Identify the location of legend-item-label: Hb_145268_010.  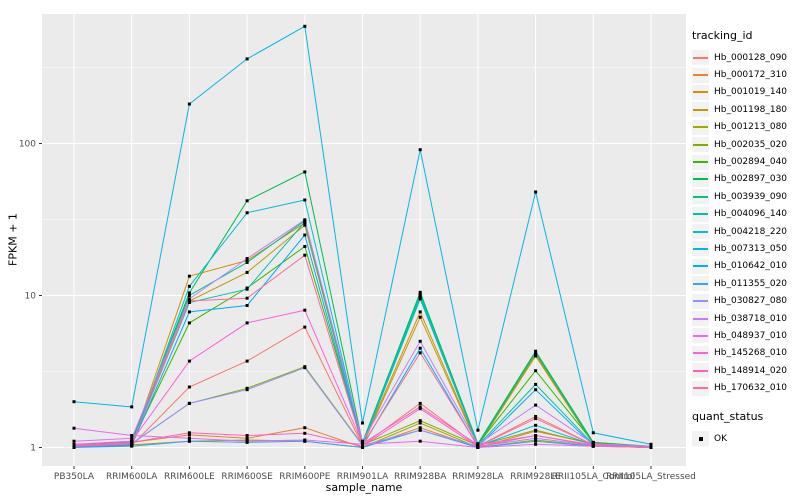
(751, 353).